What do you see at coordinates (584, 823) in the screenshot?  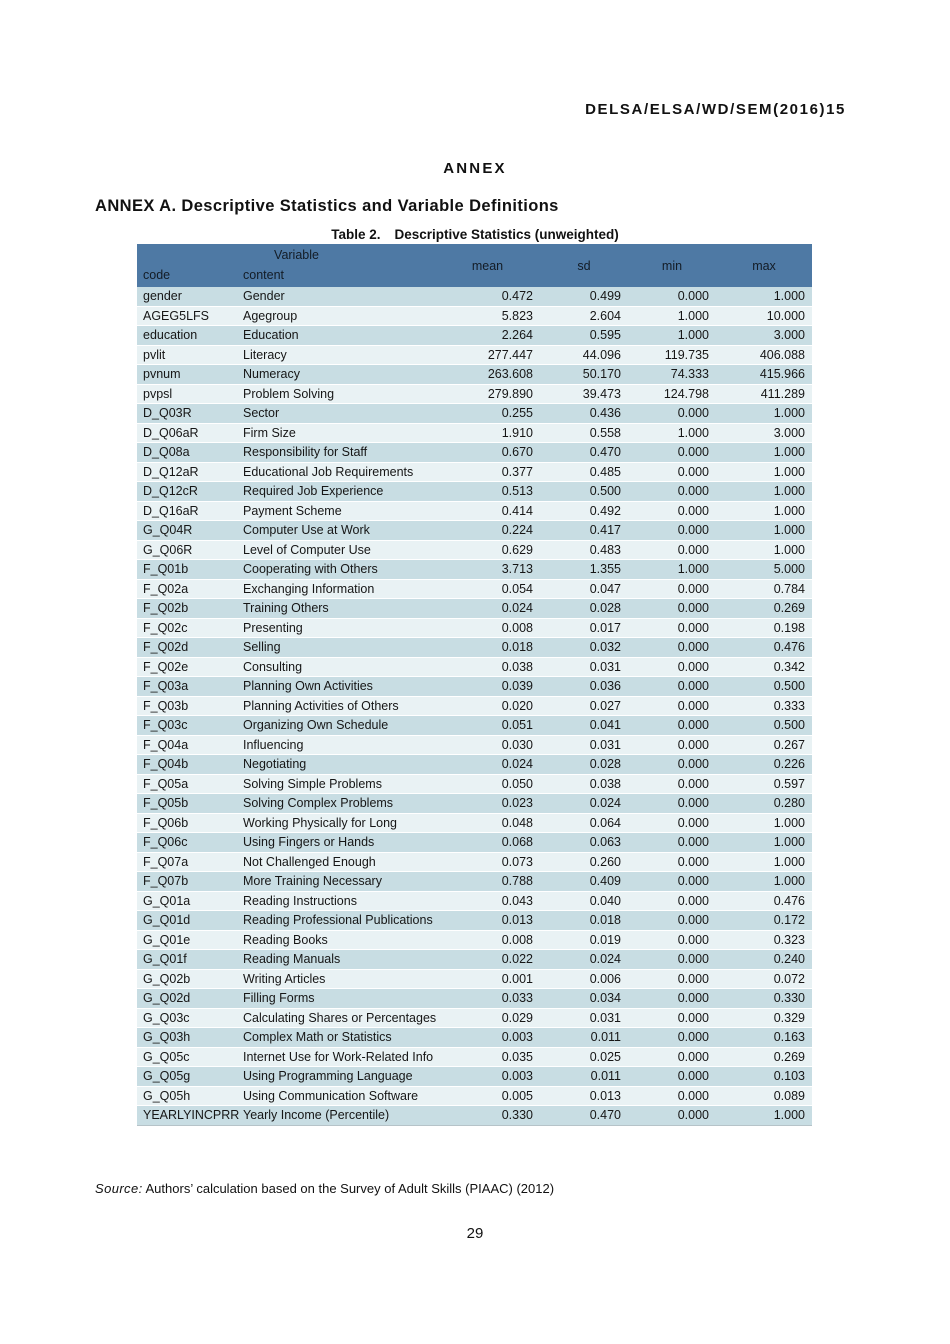 I see `cell-sd: 0.064` at bounding box center [584, 823].